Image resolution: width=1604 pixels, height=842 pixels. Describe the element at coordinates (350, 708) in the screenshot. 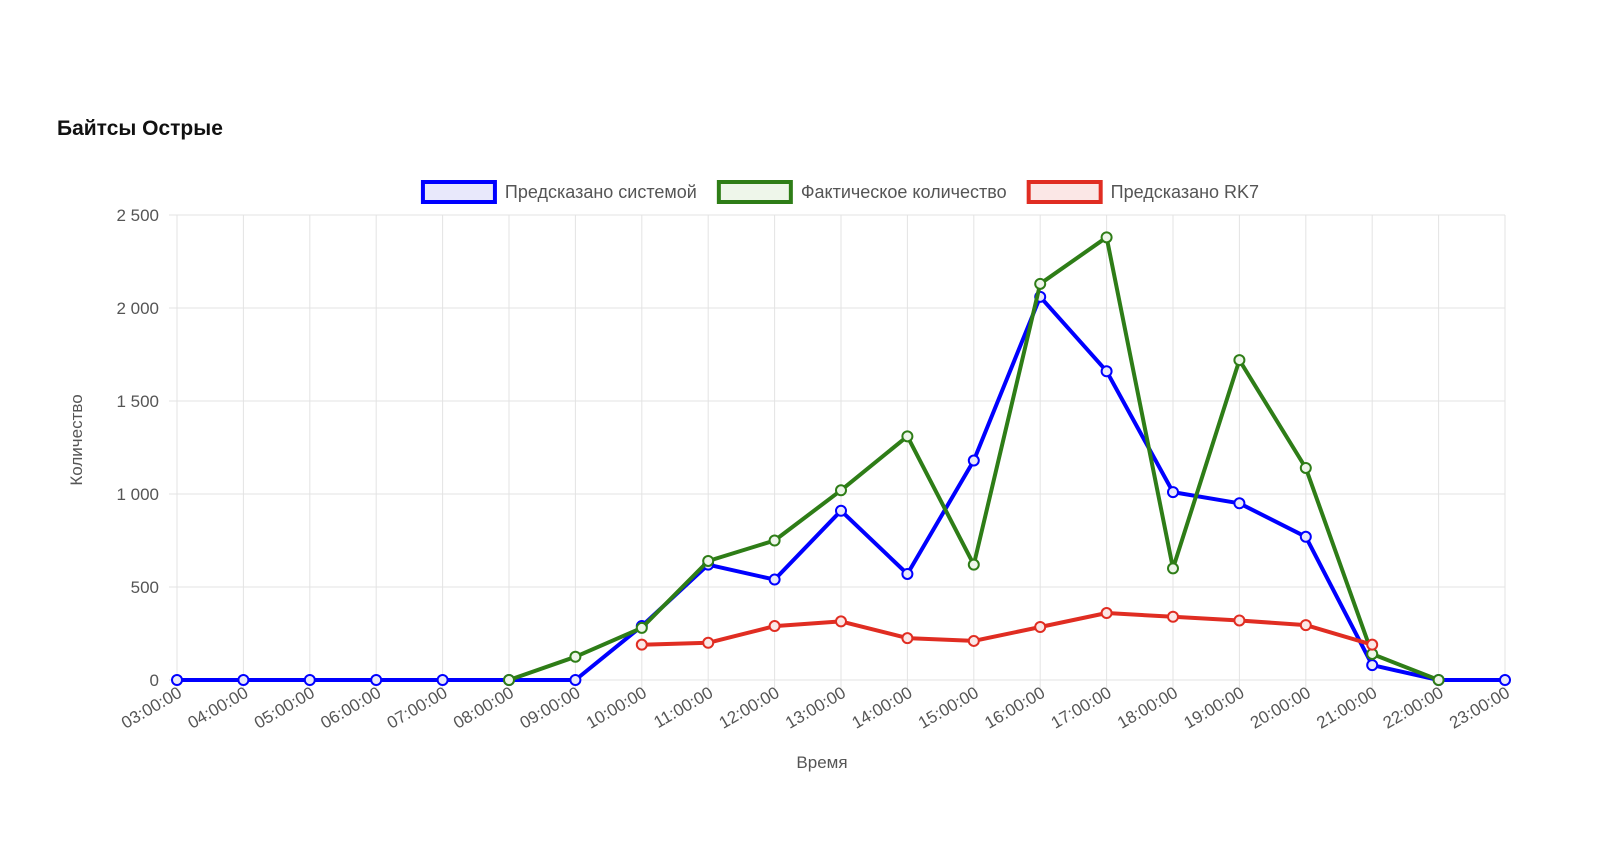

I see `x-tick-label: 06:00:00` at that location.